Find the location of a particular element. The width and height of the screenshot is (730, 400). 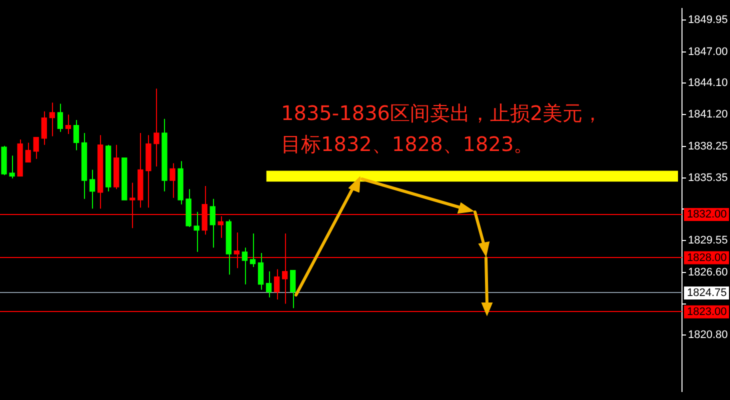

annotation: 1835-1836区间卖出，止损2美元， is located at coordinates (442, 113).